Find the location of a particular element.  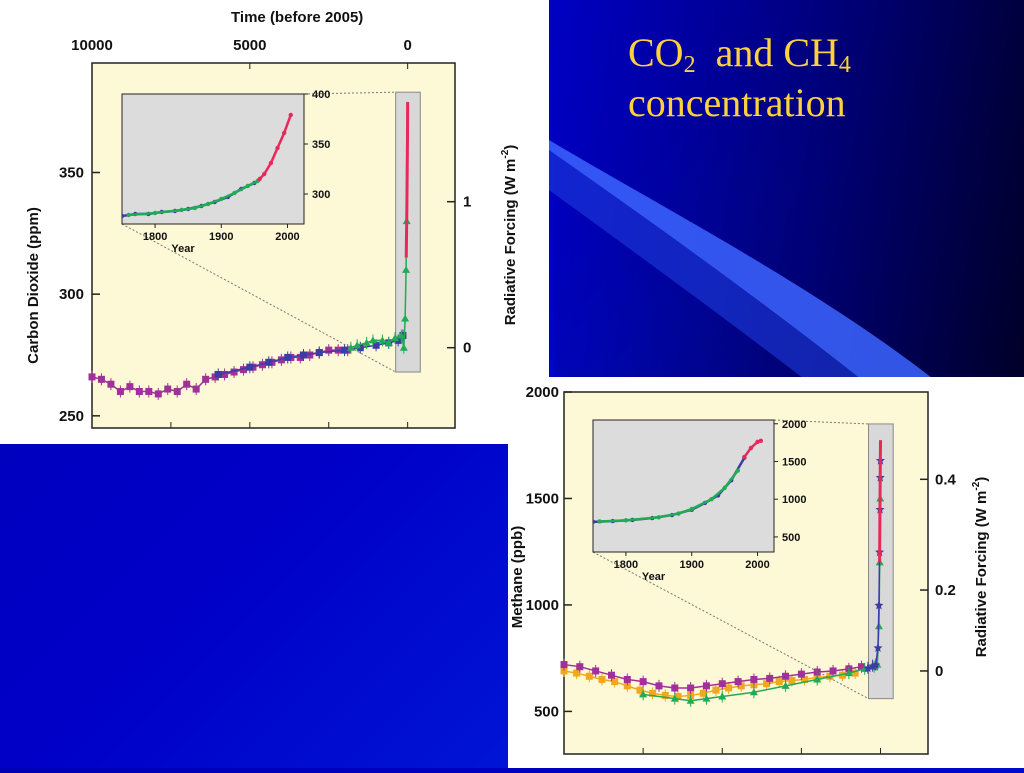

co2-inset-xtick-label: 1900 is located at coordinates (221, 237).